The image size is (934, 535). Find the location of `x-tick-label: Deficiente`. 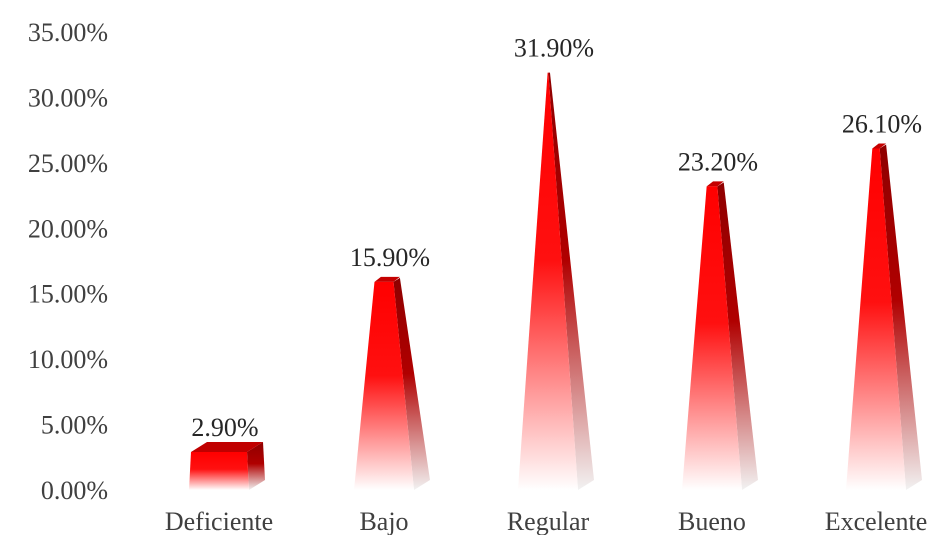

x-tick-label: Deficiente is located at coordinates (219, 521).